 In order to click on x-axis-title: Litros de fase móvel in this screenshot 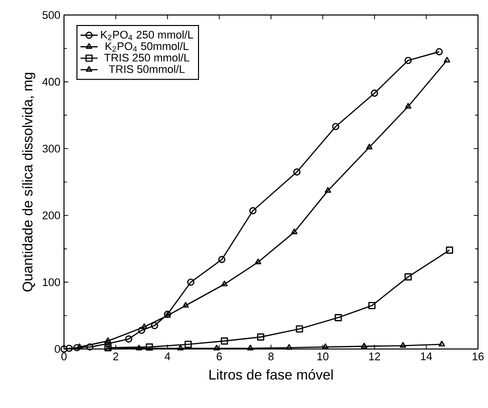, I will do `click(271, 374)`.